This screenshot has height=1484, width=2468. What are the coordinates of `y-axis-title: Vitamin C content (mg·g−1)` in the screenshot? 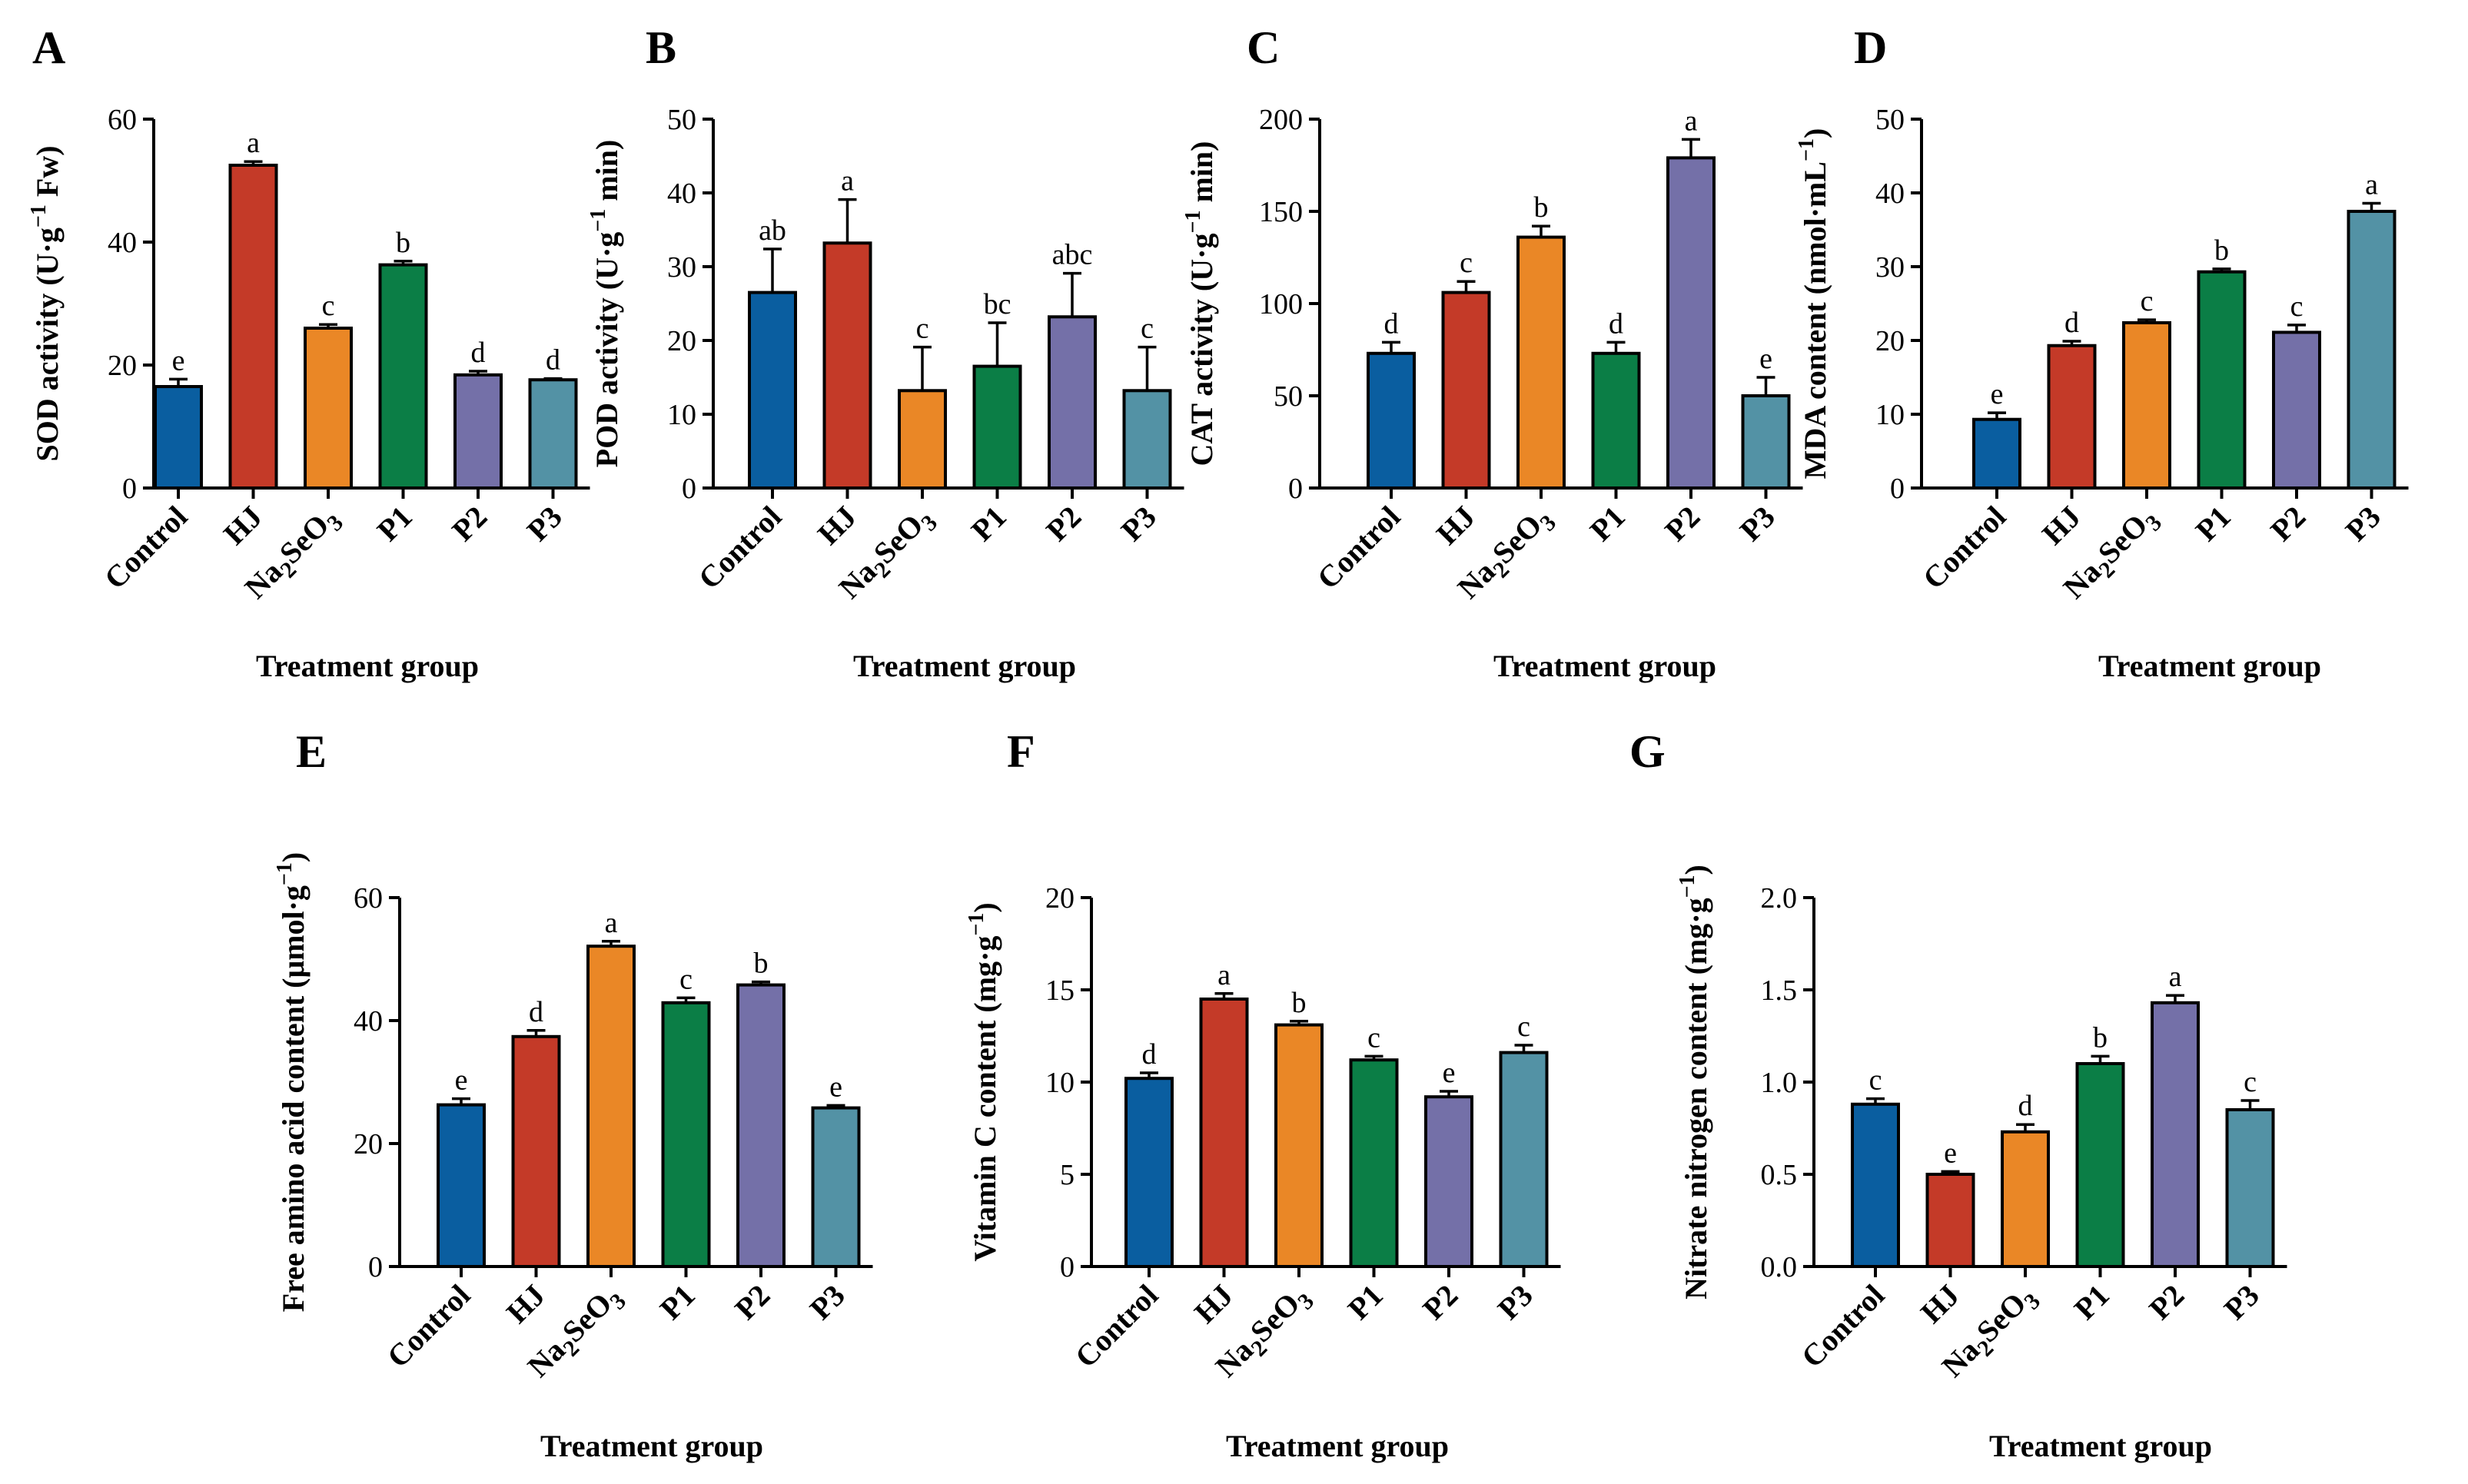 It's located at (984, 1081).